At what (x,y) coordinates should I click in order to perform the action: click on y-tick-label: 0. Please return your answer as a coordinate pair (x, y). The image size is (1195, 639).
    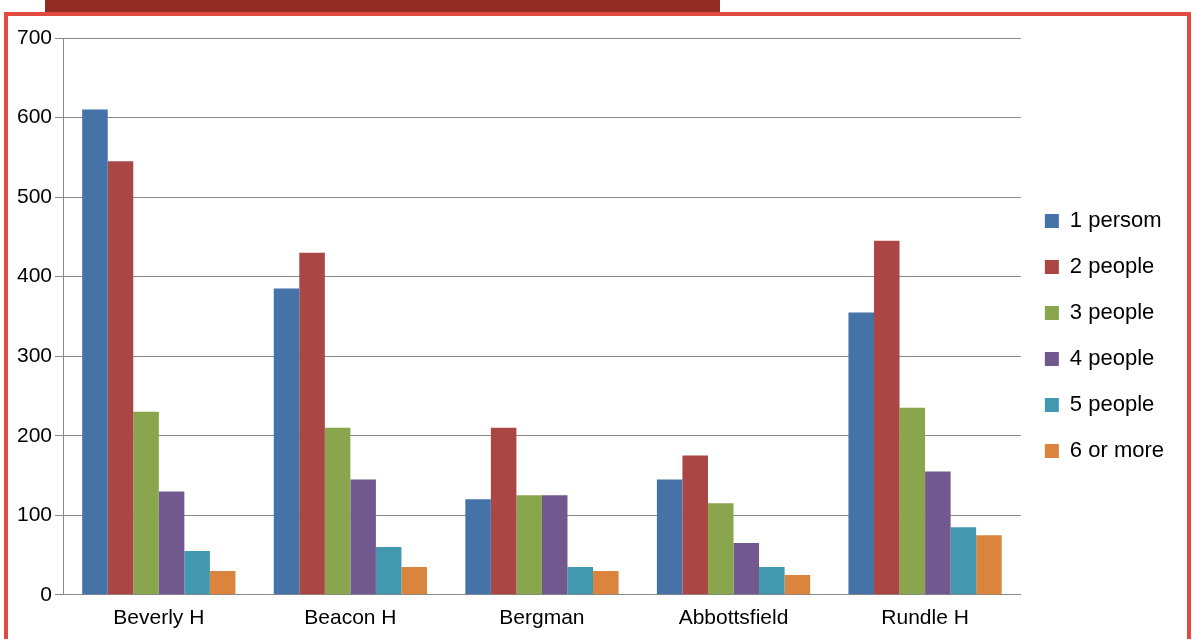
    Looking at the image, I should click on (46, 593).